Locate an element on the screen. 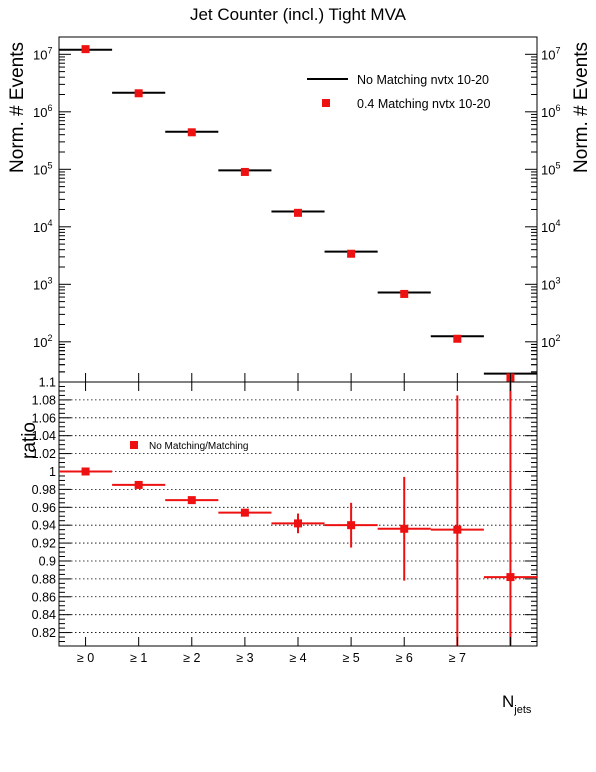 The height and width of the screenshot is (772, 596). x-tick-label: ≥ 7 is located at coordinates (457, 658).